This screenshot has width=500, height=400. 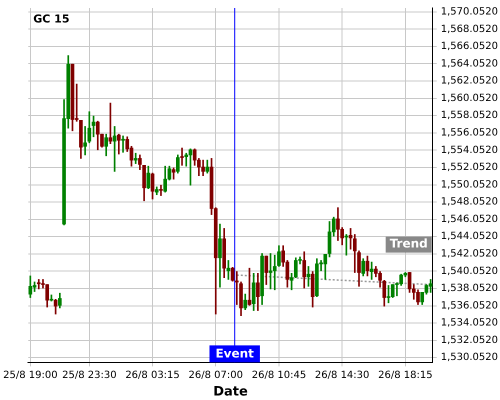 I want to click on y-tick-label: 1,544.0520, so click(x=469, y=236).